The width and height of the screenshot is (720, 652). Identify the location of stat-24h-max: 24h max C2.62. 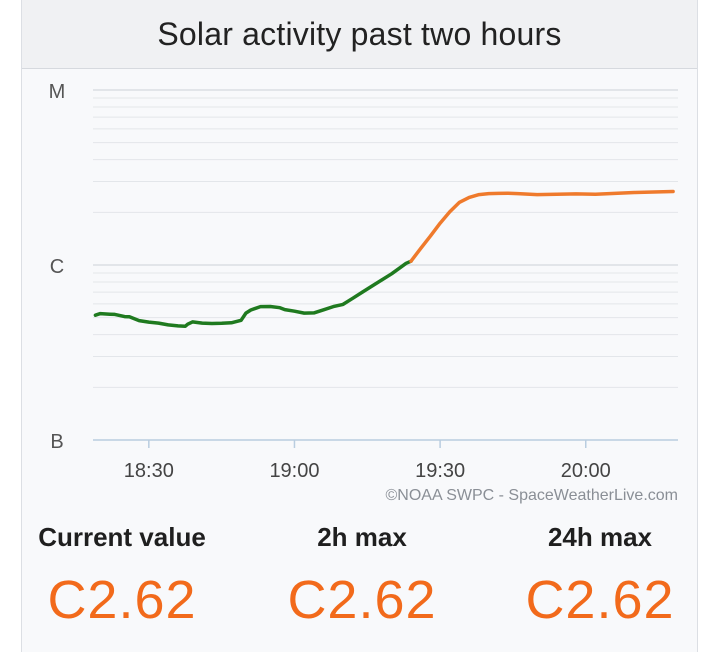
(600, 570).